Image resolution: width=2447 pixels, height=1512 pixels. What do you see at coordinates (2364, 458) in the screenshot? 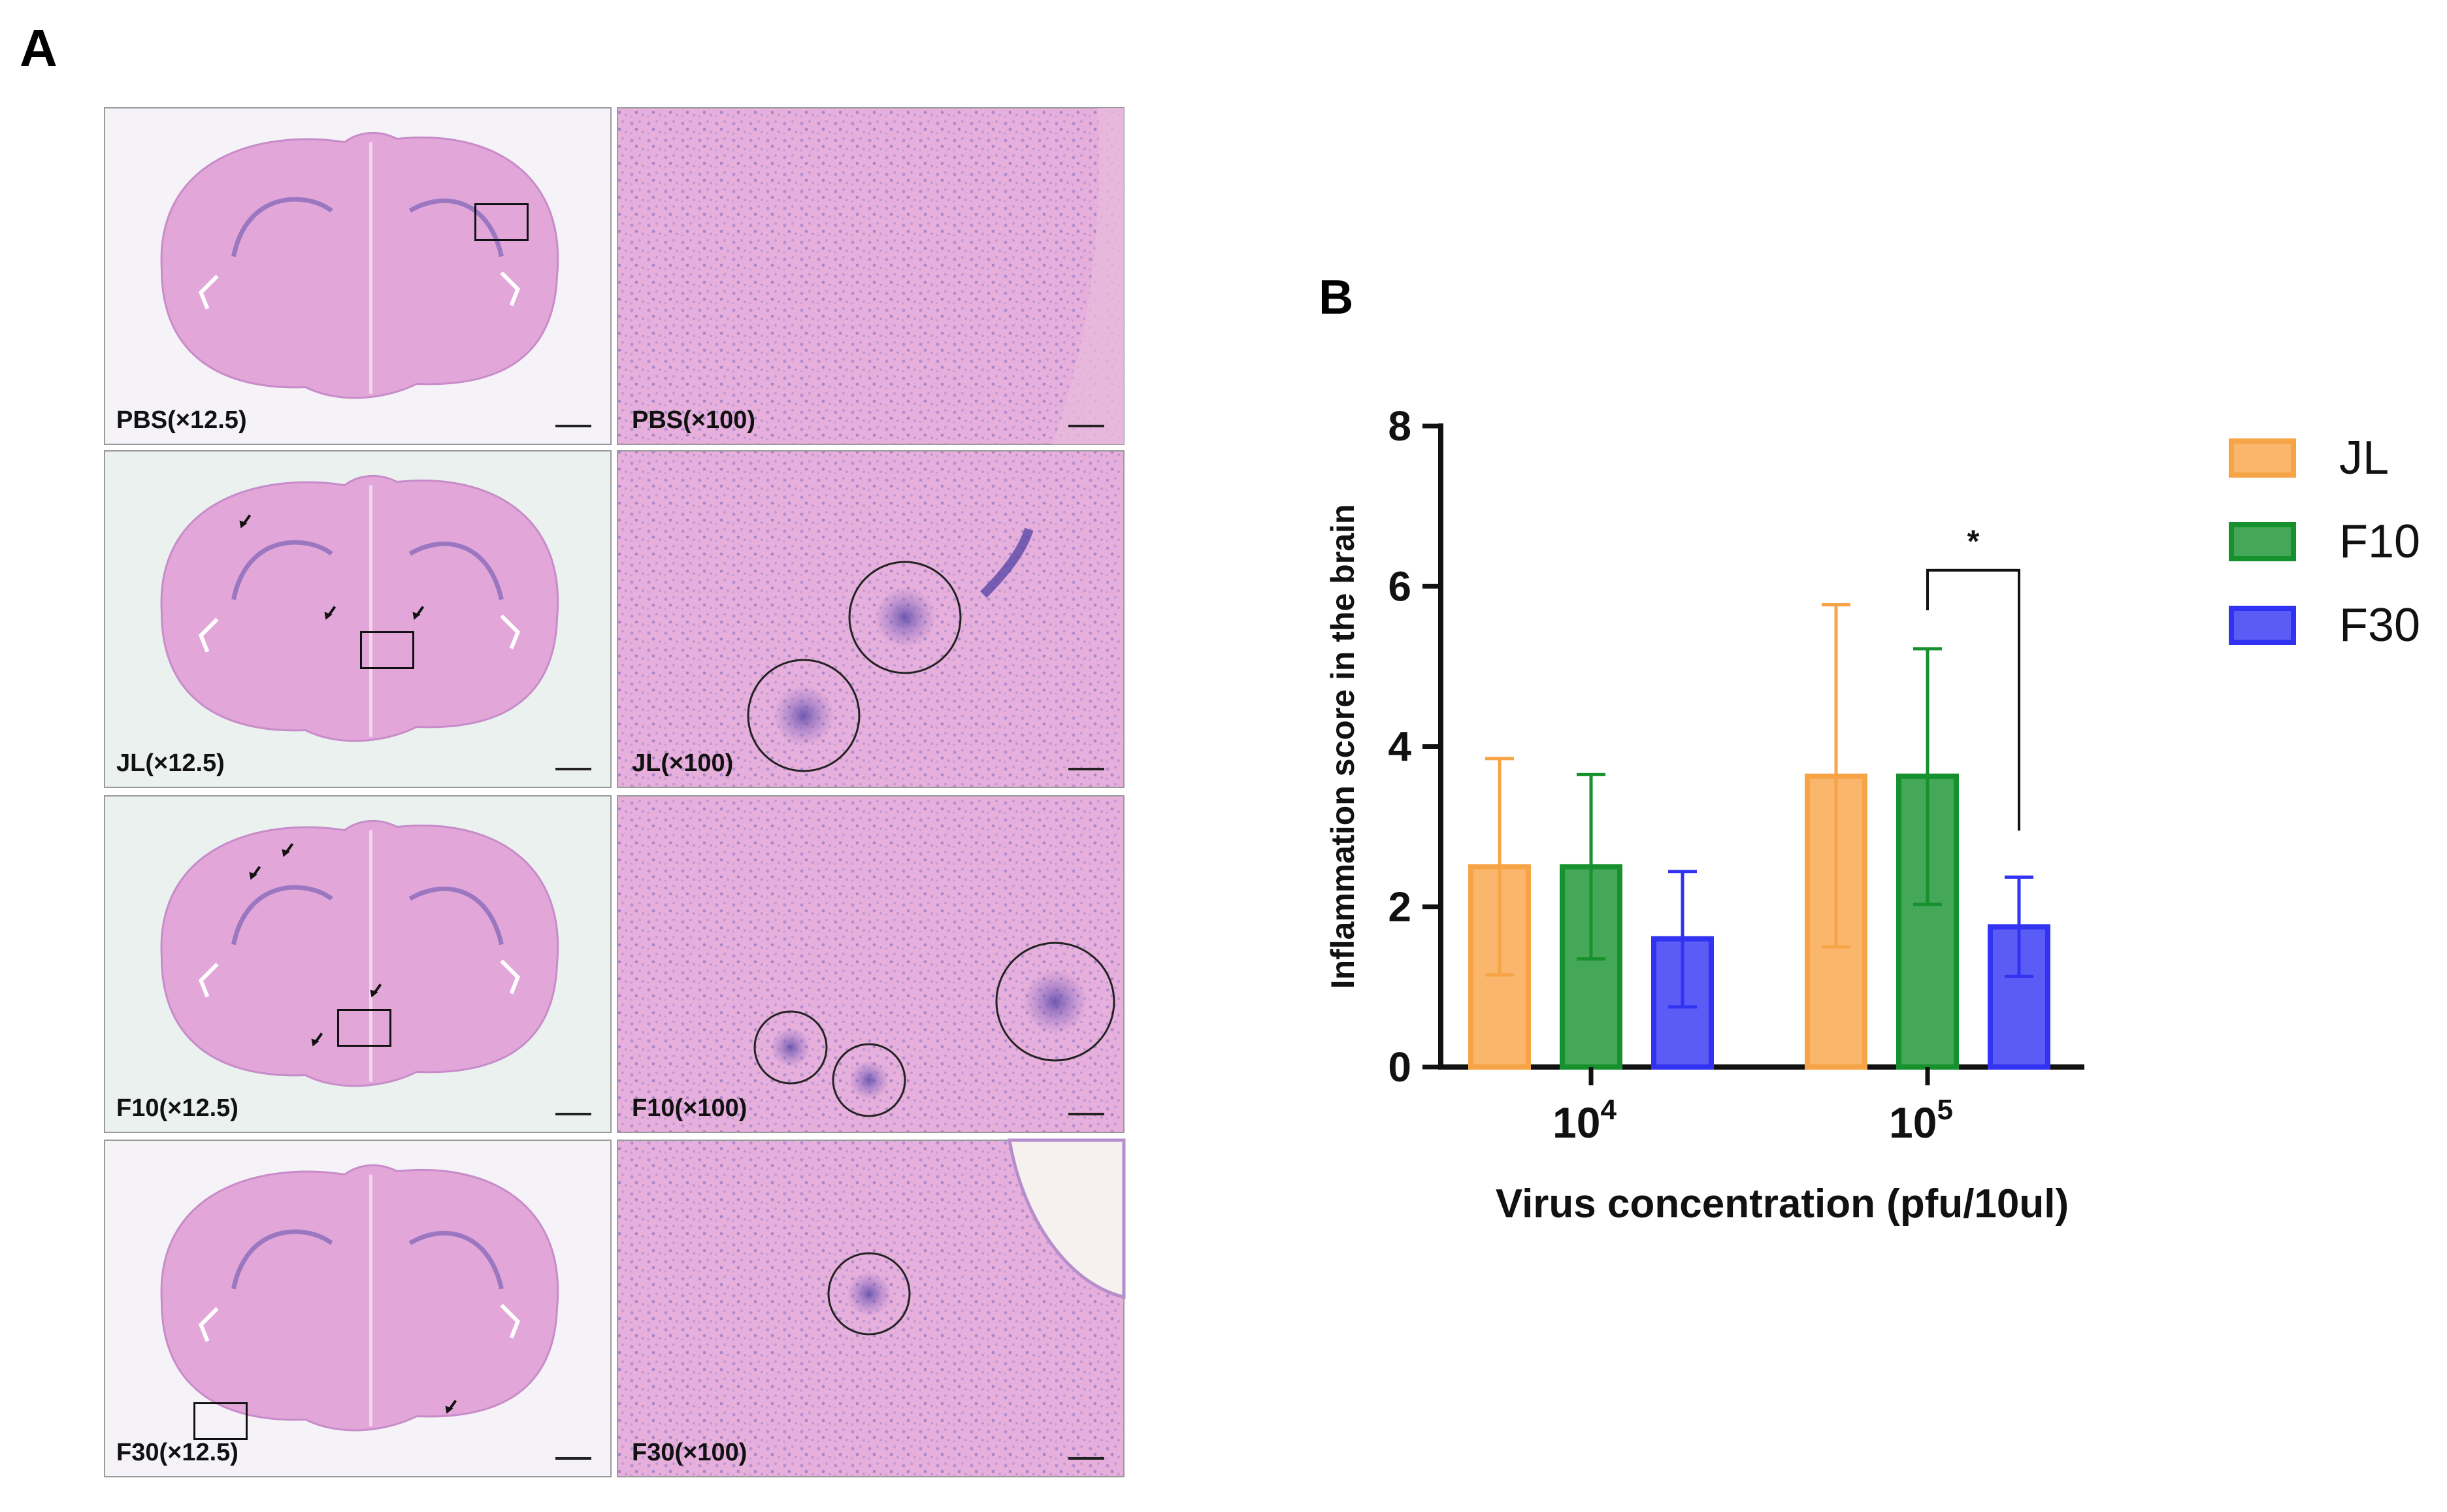
I see `legend-label-jl: JL` at bounding box center [2364, 458].